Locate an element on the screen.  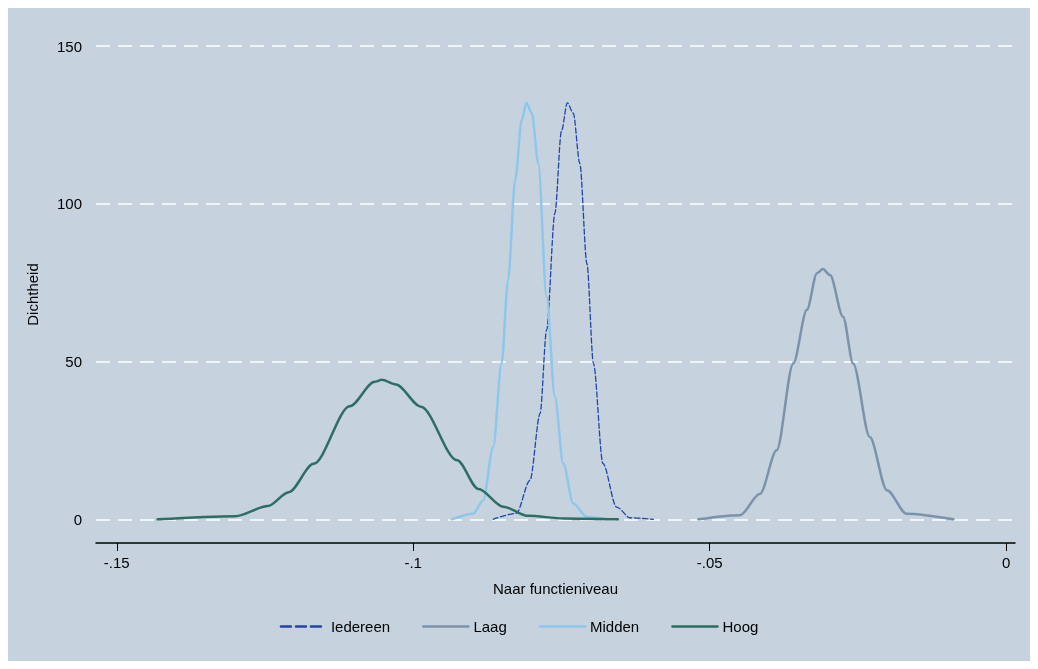
legend-label: Hoog is located at coordinates (740, 626).